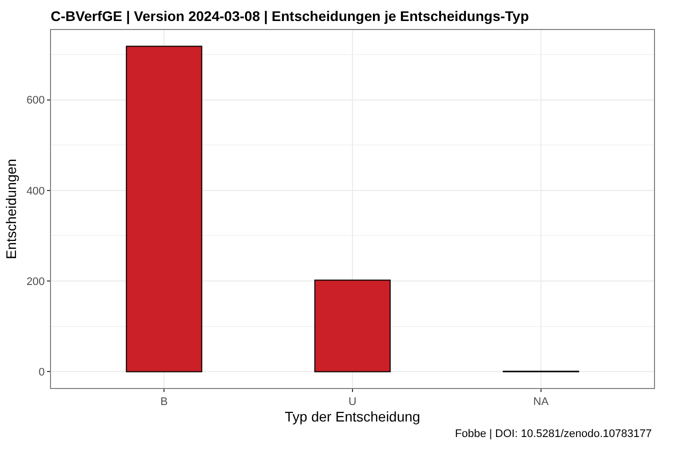 This screenshot has width=675, height=450. What do you see at coordinates (164, 402) in the screenshot?
I see `x-tick-label: B` at bounding box center [164, 402].